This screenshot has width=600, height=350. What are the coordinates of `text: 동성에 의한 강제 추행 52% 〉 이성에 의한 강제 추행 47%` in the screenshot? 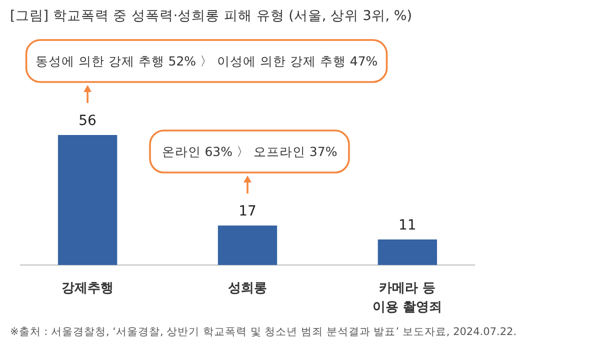 It's located at (206, 61).